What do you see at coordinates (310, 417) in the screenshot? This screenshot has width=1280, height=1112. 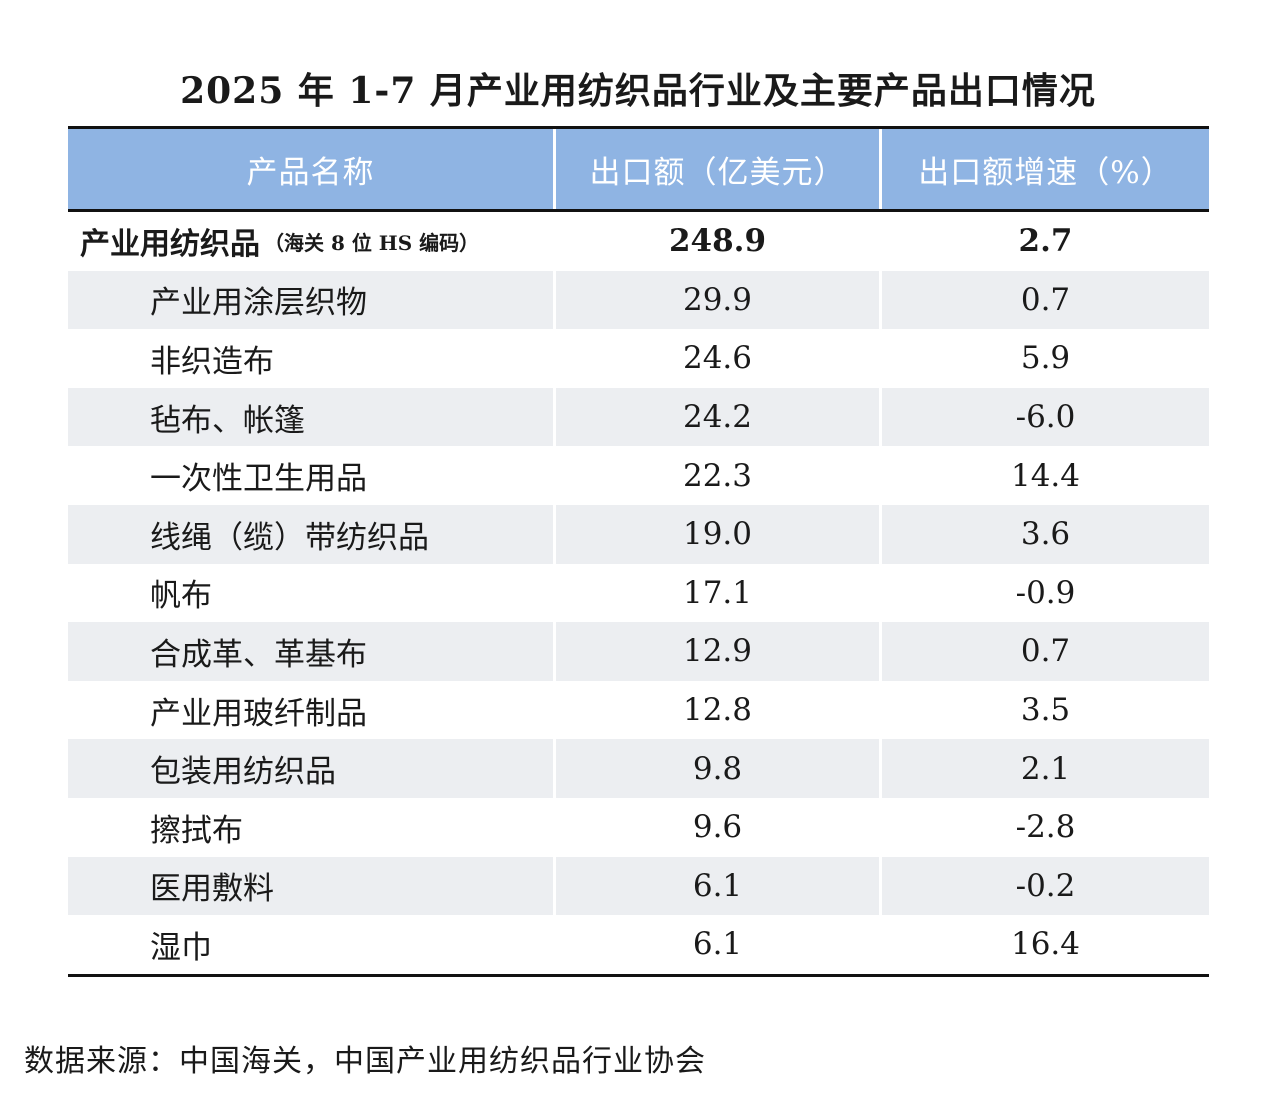 I see `product-name: 毡布、帐篷` at bounding box center [310, 417].